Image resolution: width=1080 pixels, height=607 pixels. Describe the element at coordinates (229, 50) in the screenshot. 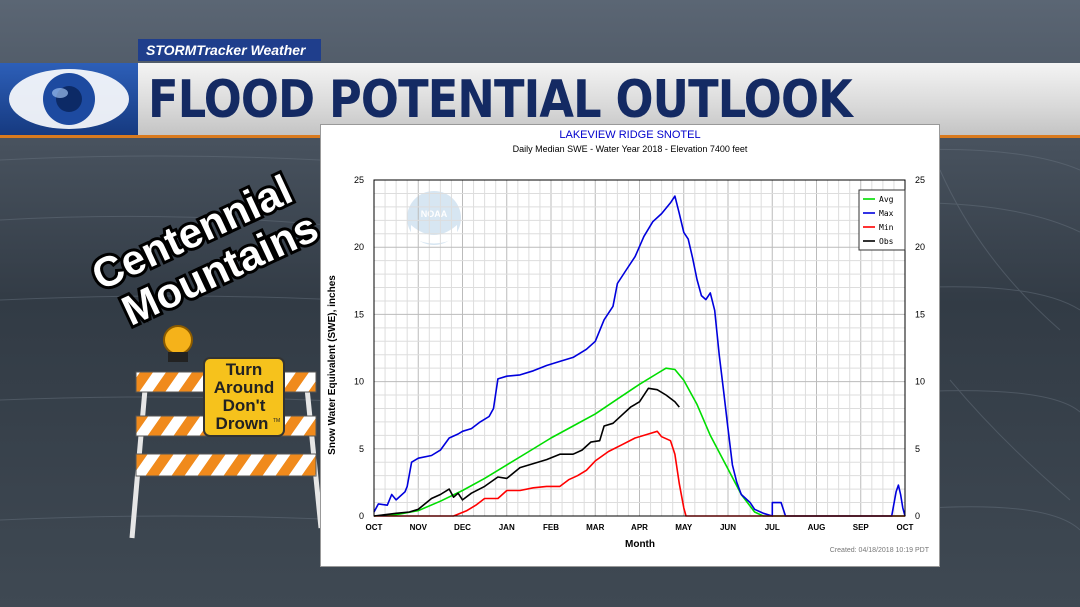

I see `kicker-label: STORMTracker Weather` at that location.